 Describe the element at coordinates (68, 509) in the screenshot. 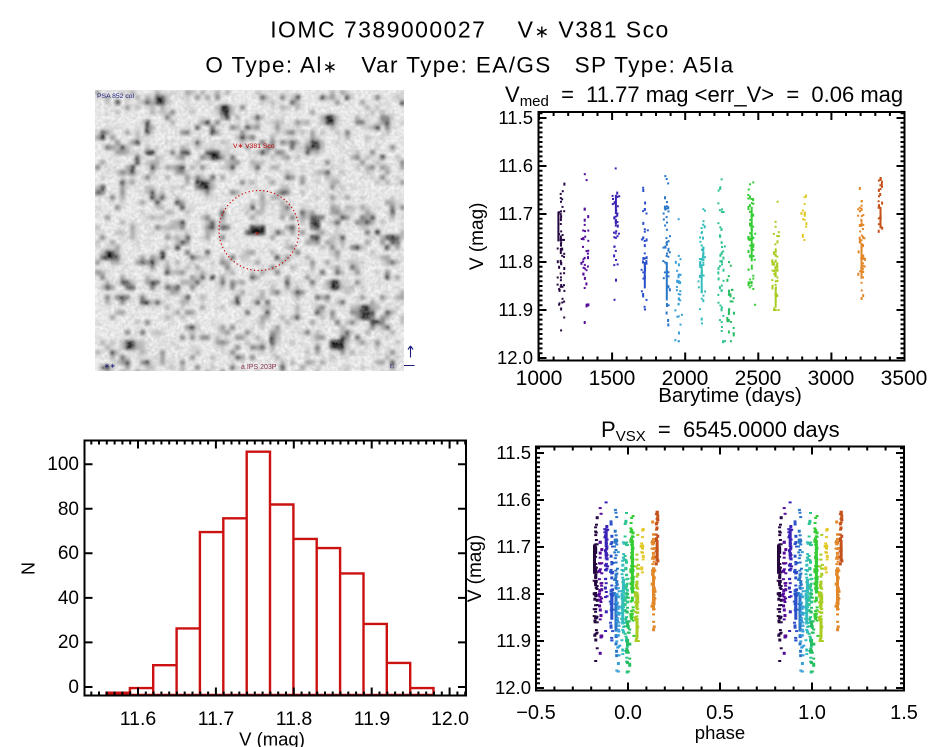

I see `svg-text: 80` at that location.